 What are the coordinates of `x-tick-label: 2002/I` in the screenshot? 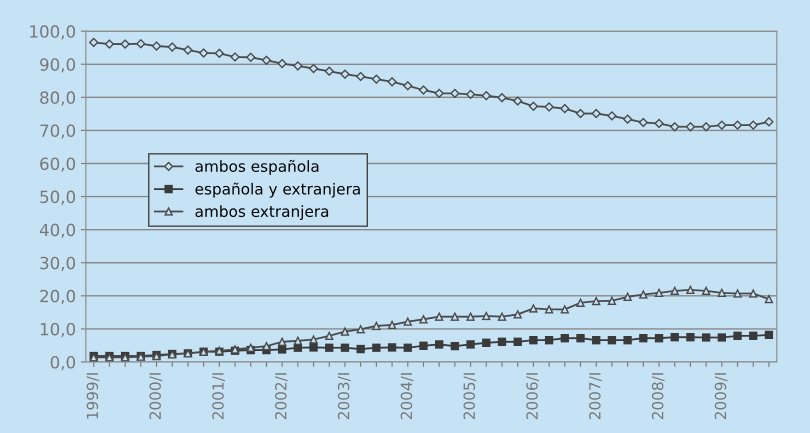 It's located at (281, 396).